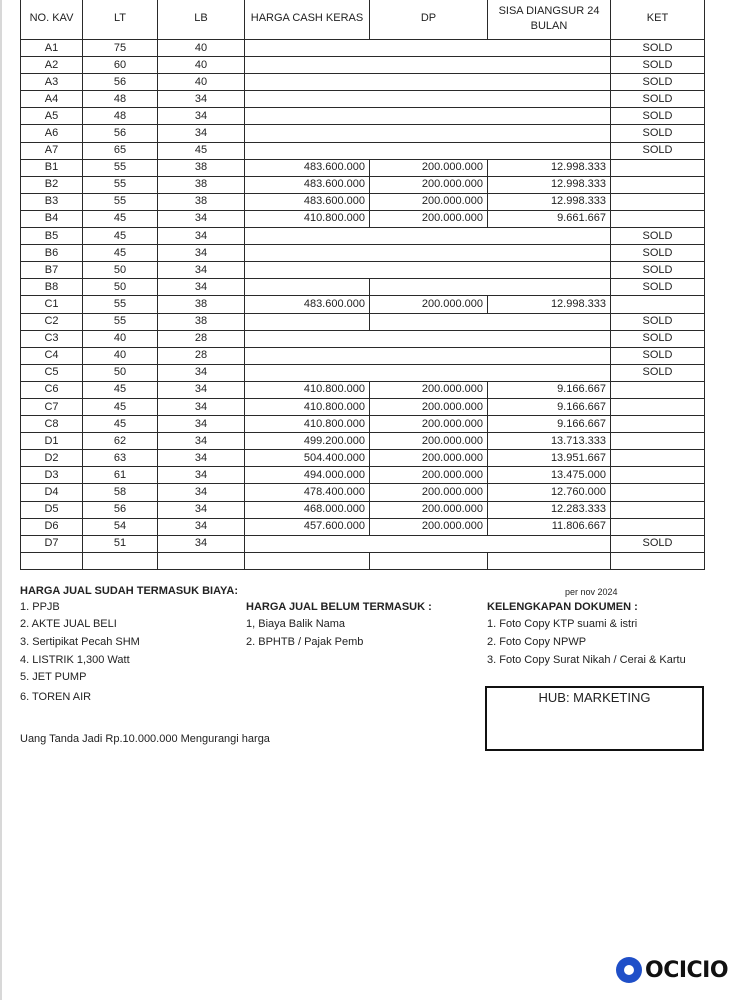 This screenshot has width=751, height=1000. What do you see at coordinates (201, 338) in the screenshot?
I see `cell-lb: 28` at bounding box center [201, 338].